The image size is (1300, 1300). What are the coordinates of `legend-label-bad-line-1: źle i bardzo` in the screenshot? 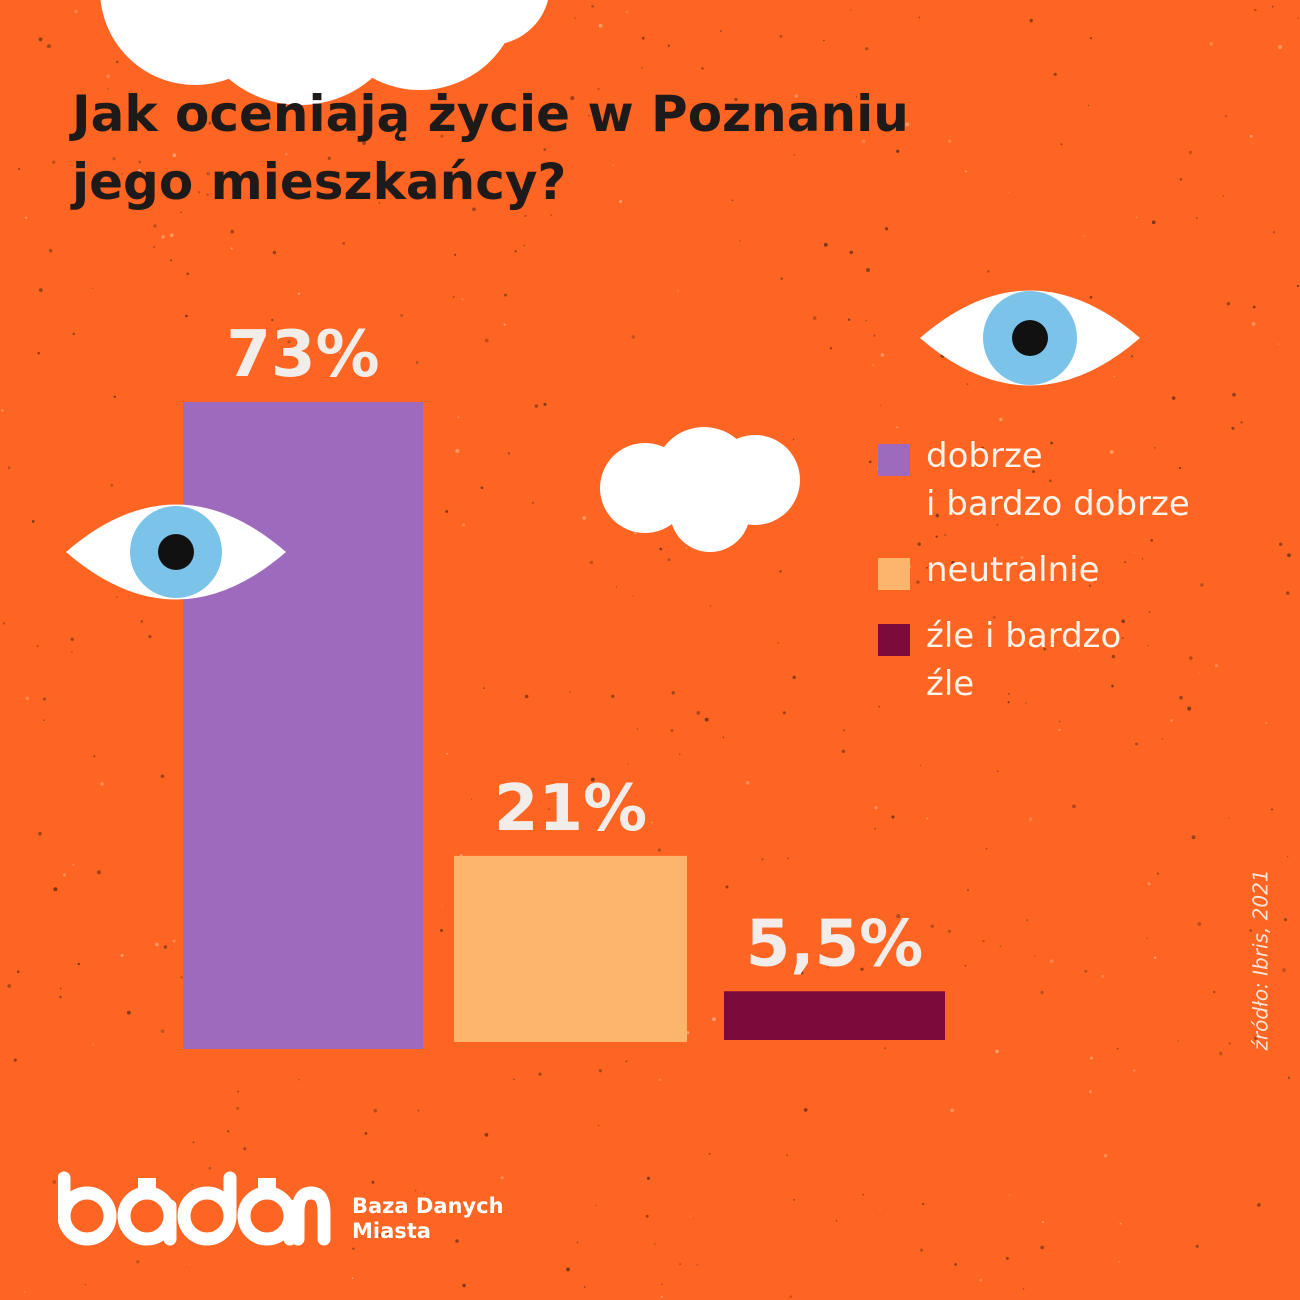 It's located at (1024, 636).